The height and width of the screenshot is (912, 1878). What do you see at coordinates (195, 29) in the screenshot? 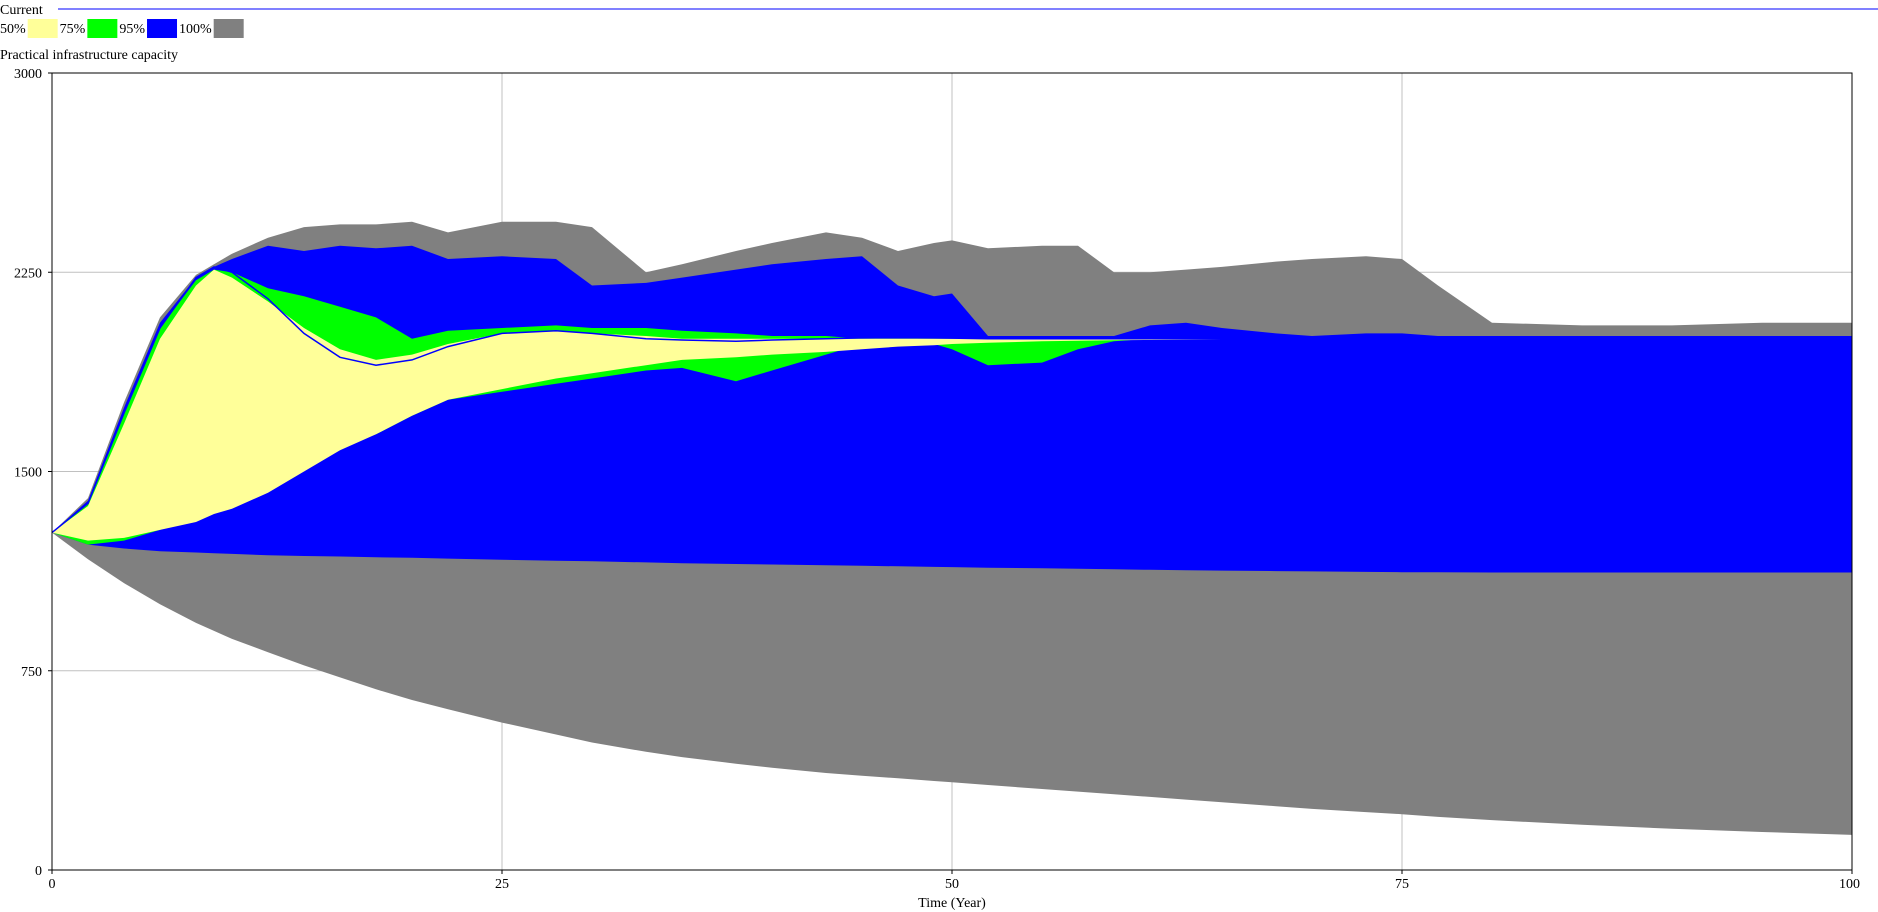
I see `legend-label-3: 100%` at bounding box center [195, 29].